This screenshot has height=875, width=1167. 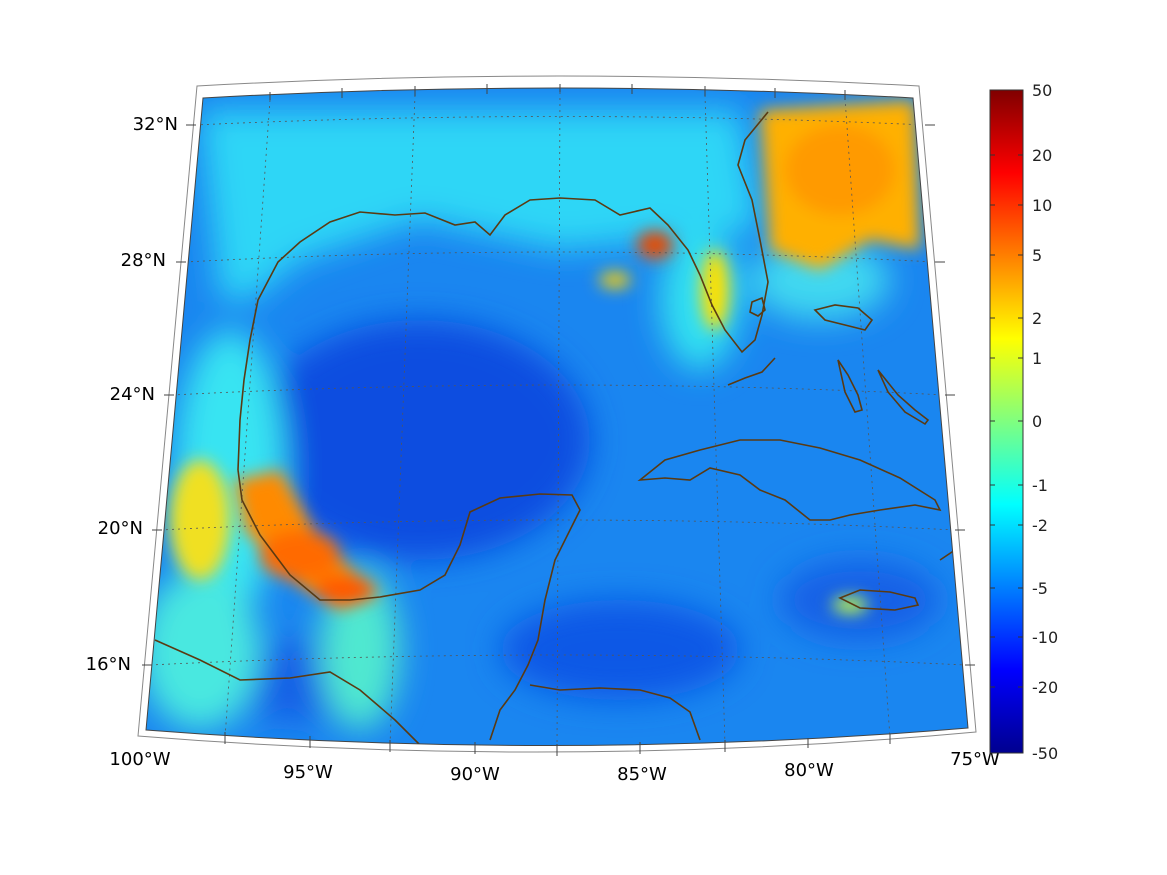 What do you see at coordinates (1040, 525) in the screenshot?
I see `colorbar-label: -2` at bounding box center [1040, 525].